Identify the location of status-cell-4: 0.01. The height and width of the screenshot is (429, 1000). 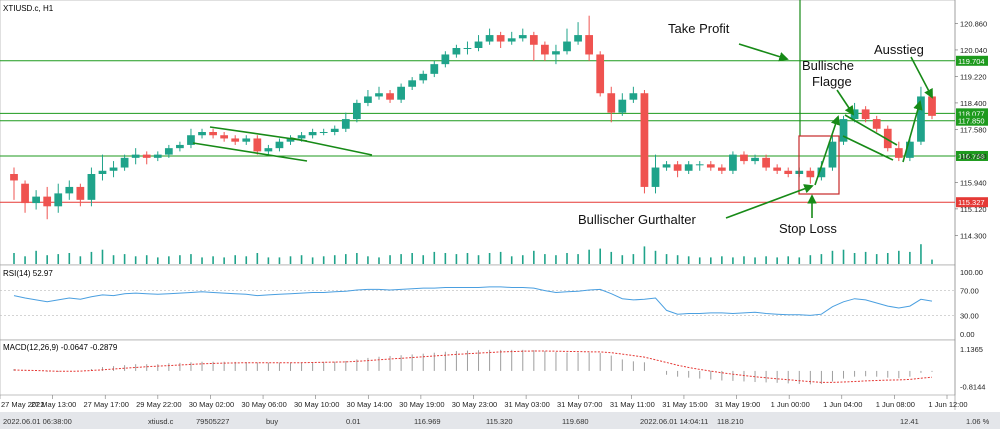
(353, 421).